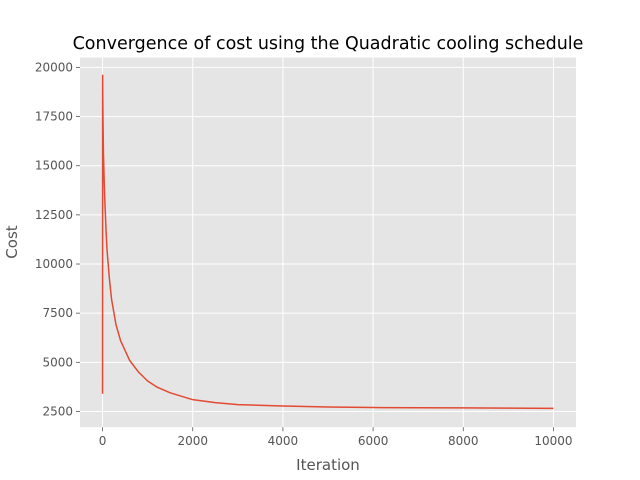  What do you see at coordinates (54, 264) in the screenshot?
I see `y-tick-label: 10000` at bounding box center [54, 264].